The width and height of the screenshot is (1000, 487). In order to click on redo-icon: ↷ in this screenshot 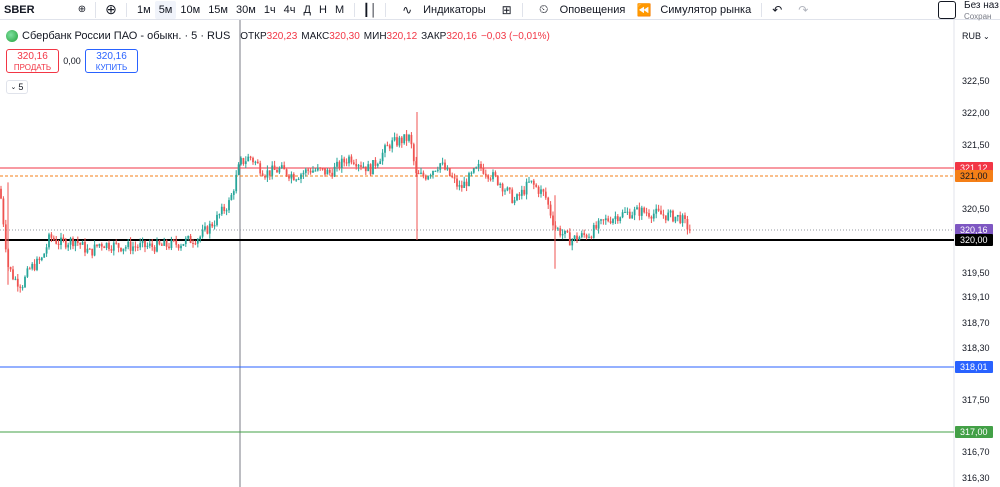, I will do `click(803, 9)`.